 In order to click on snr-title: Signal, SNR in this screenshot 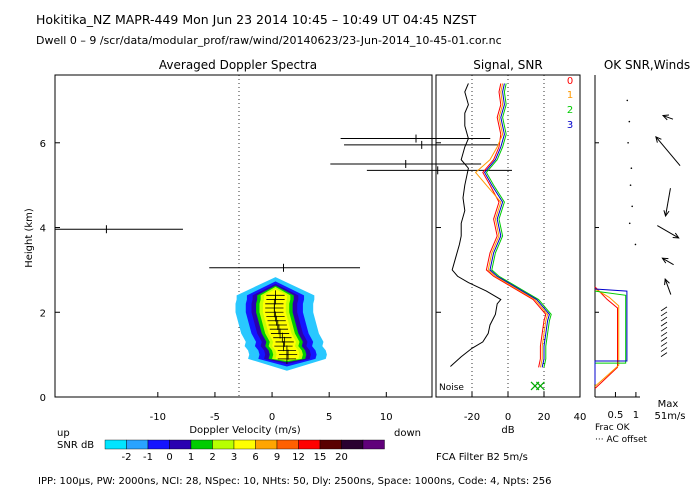, I will do `click(507, 65)`.